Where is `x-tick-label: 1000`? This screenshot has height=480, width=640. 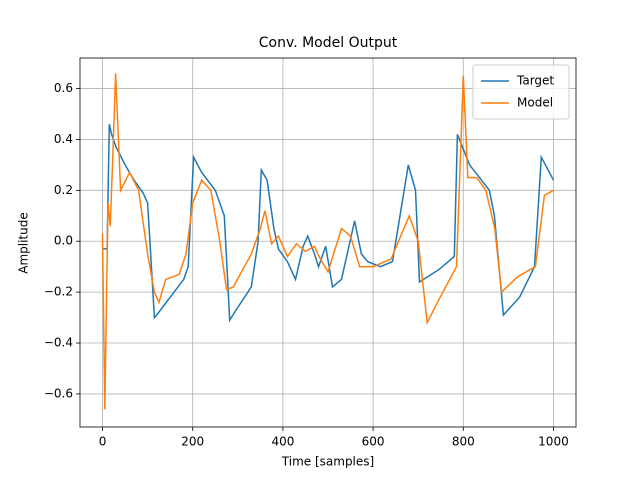
x-tick-label: 1000 is located at coordinates (553, 442).